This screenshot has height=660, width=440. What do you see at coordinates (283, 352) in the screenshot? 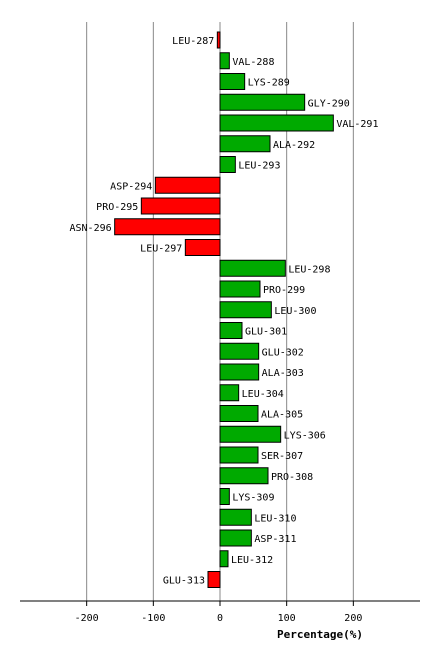
I see `bar-label: GLU-302` at bounding box center [283, 352].